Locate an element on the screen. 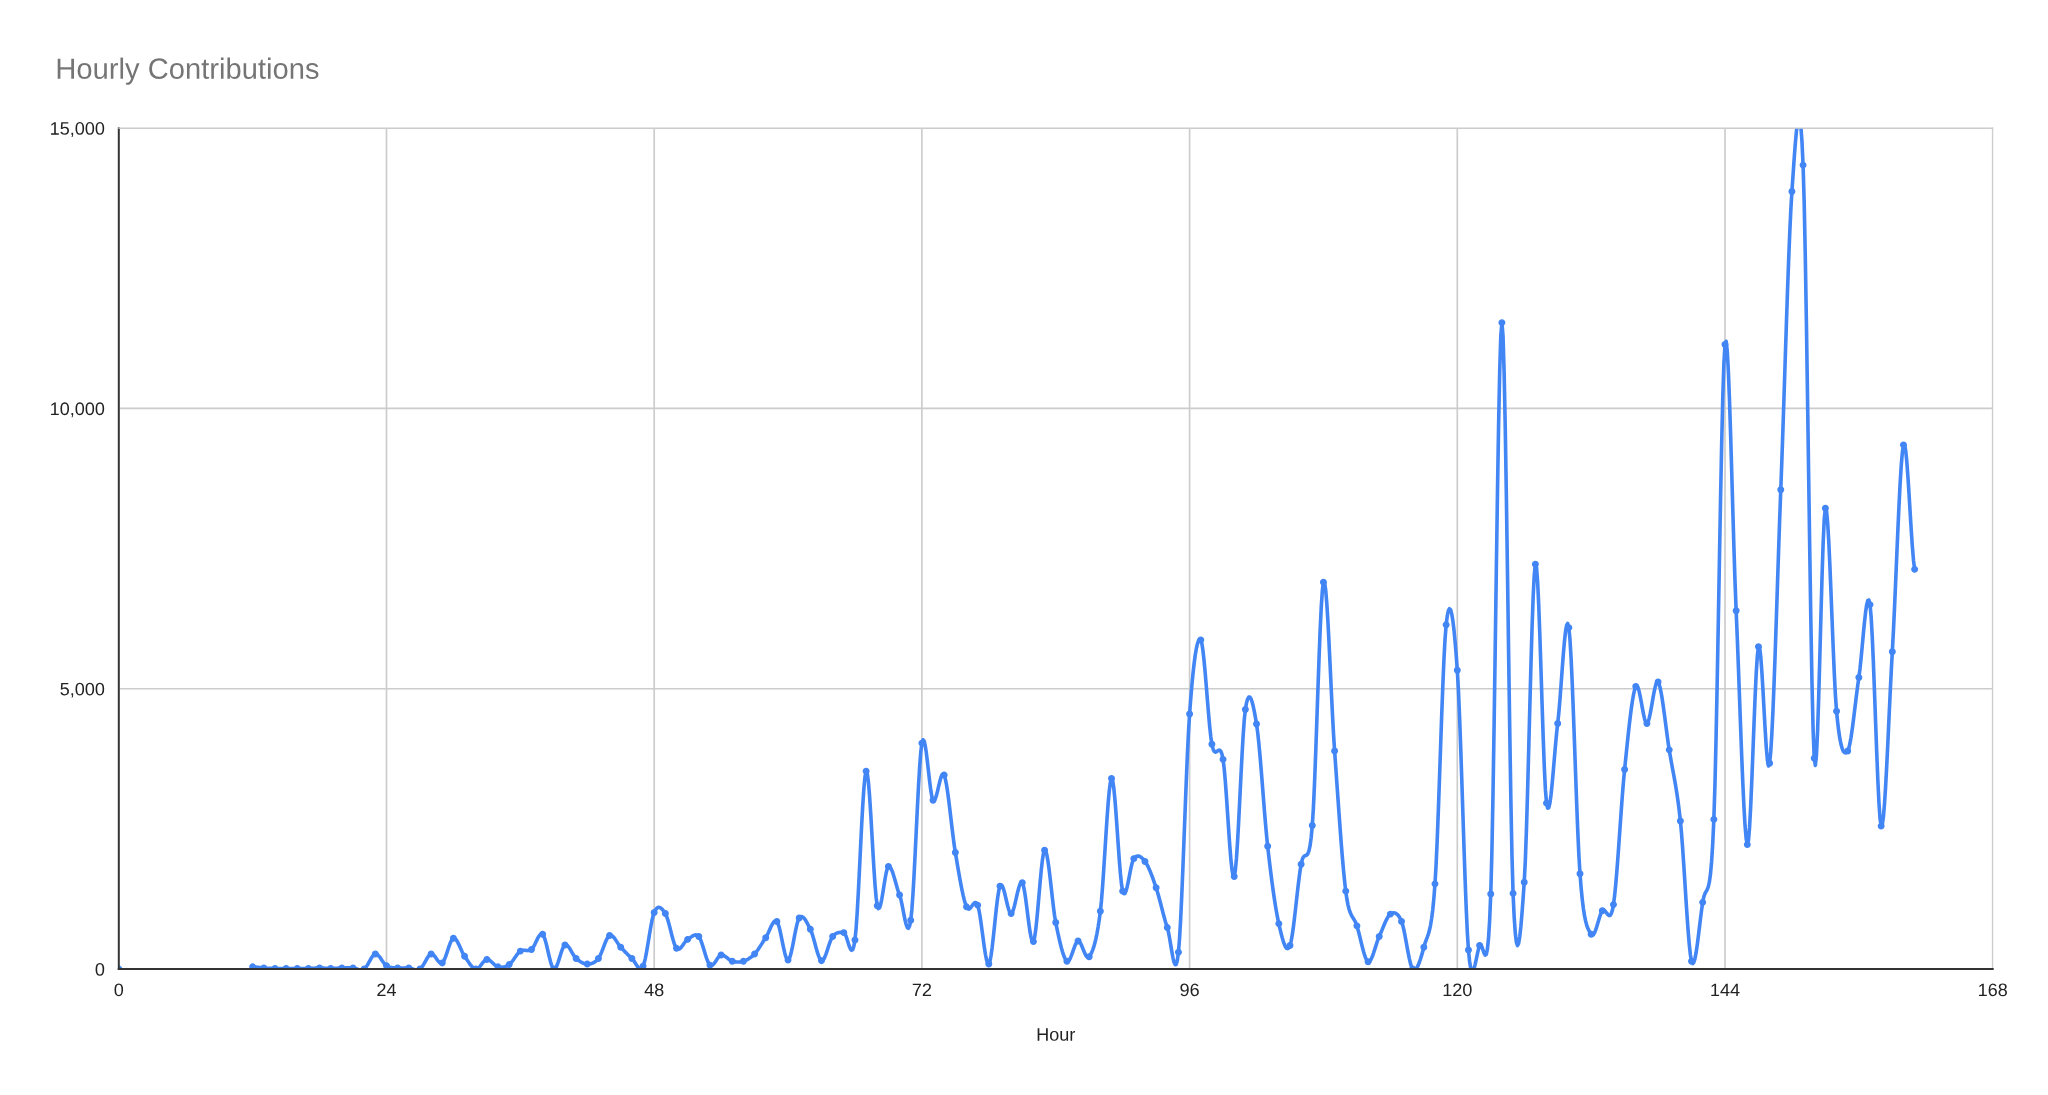 Image resolution: width=2048 pixels, height=1095 pixels. x-tick-label: 48 is located at coordinates (654, 990).